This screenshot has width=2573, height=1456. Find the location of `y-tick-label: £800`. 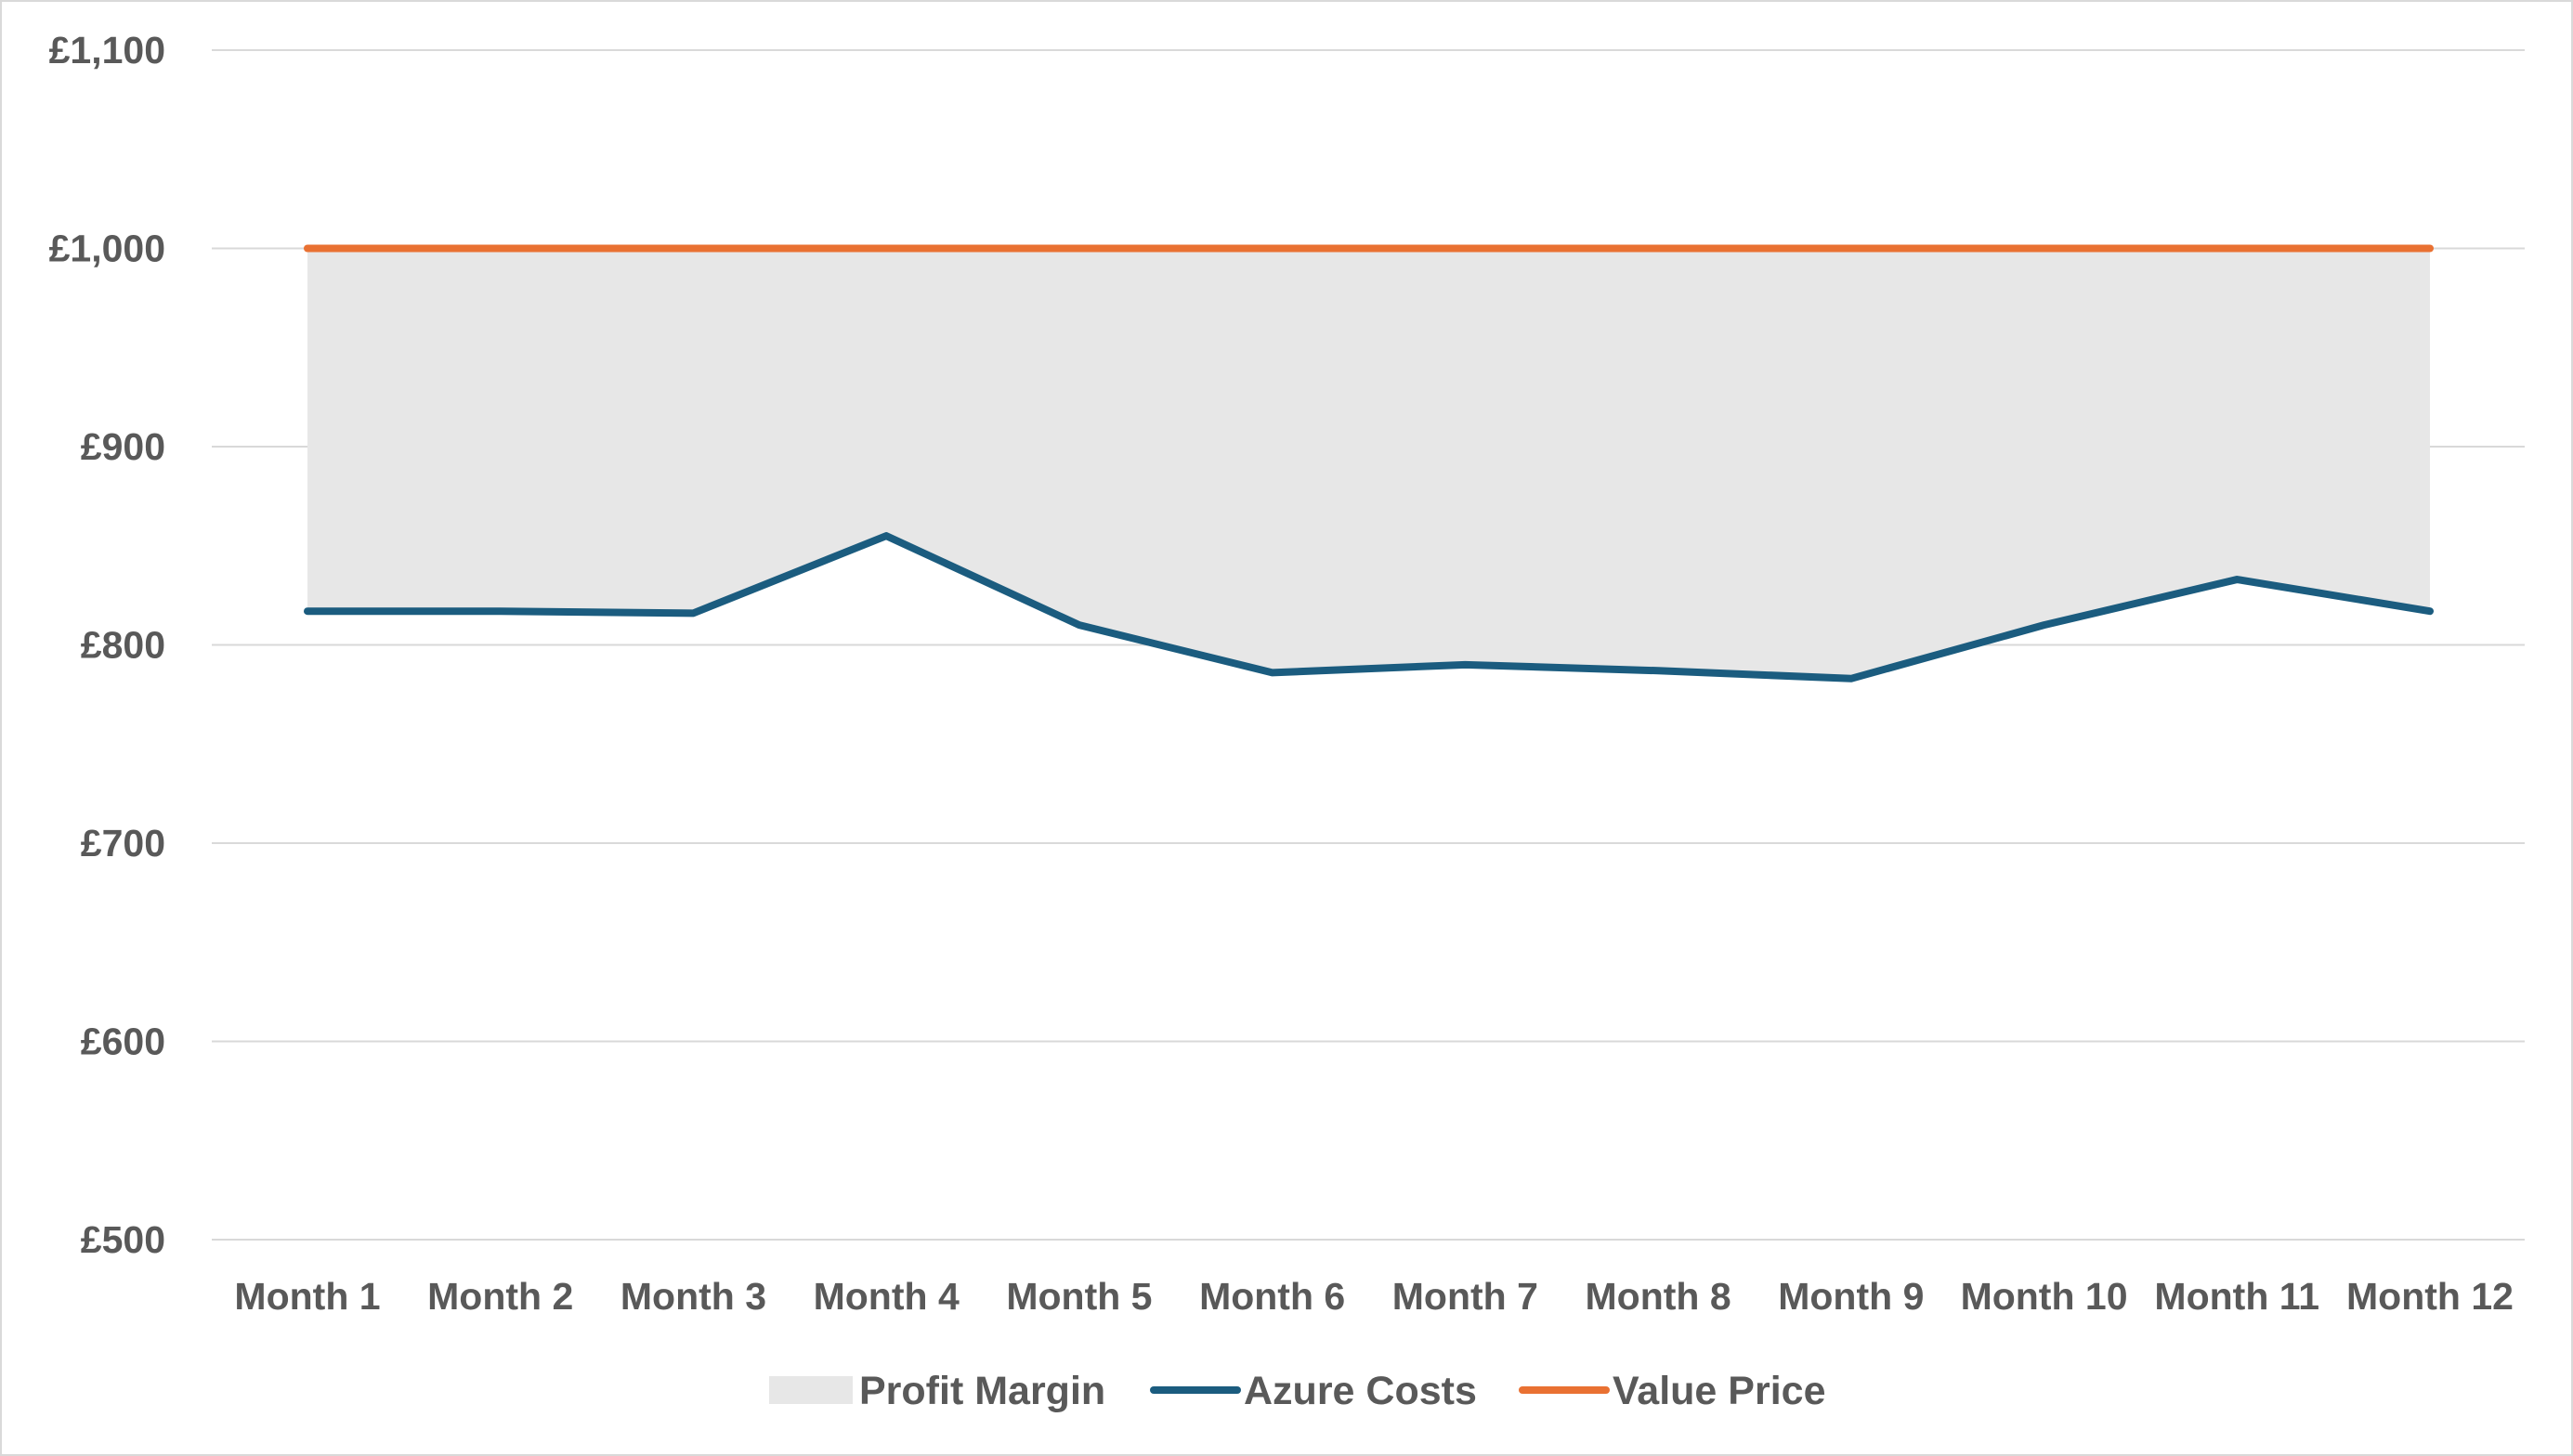

y-tick-label: £800 is located at coordinates (123, 645).